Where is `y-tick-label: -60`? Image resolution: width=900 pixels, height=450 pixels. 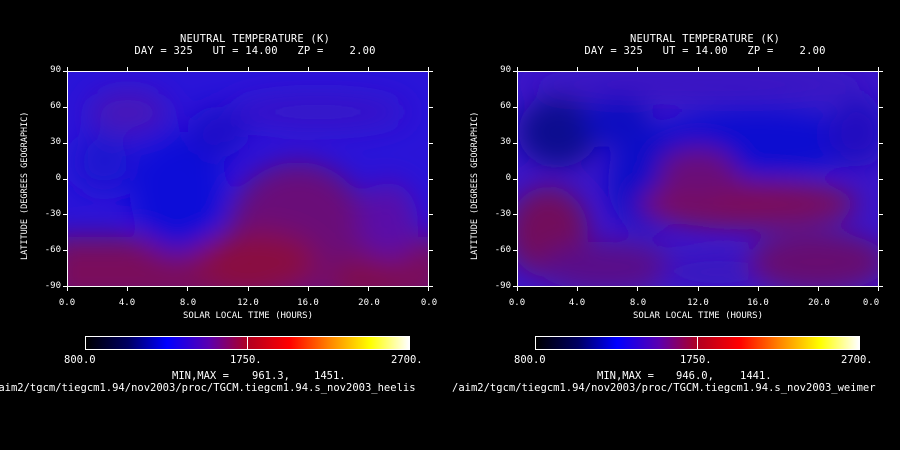
y-tick-label: -60 is located at coordinates (502, 250).